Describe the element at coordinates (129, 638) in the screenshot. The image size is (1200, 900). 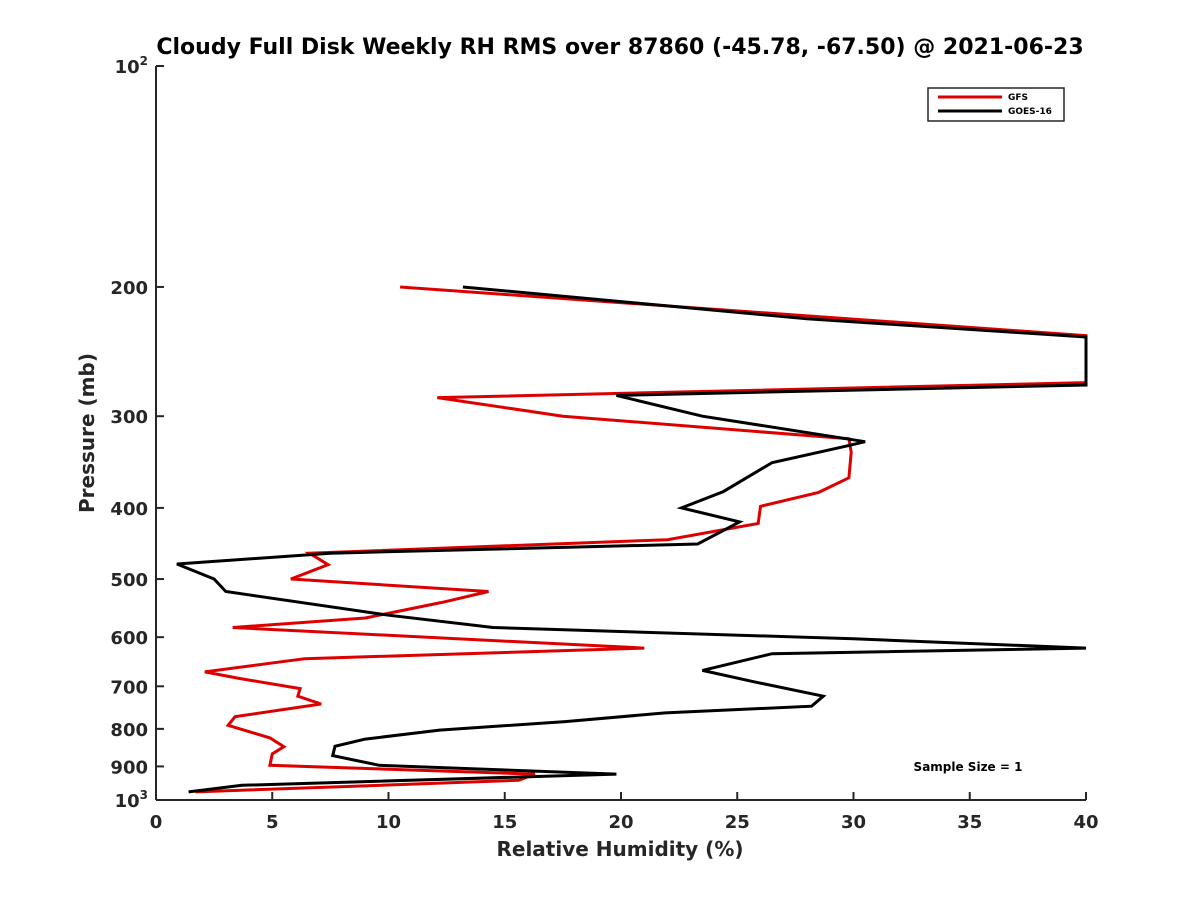
I see `y-tick-label: 600` at that location.